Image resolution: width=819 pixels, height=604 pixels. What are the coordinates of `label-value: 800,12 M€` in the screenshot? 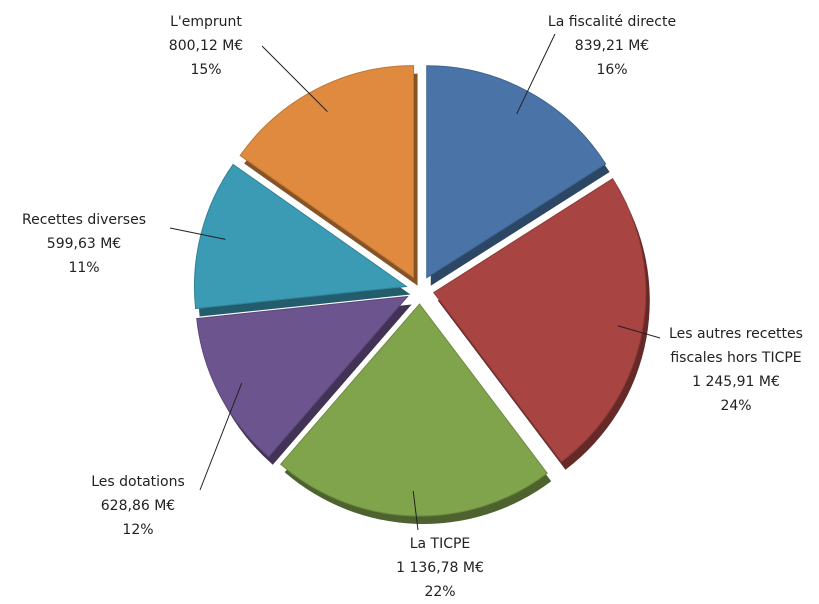 It's located at (206, 46).